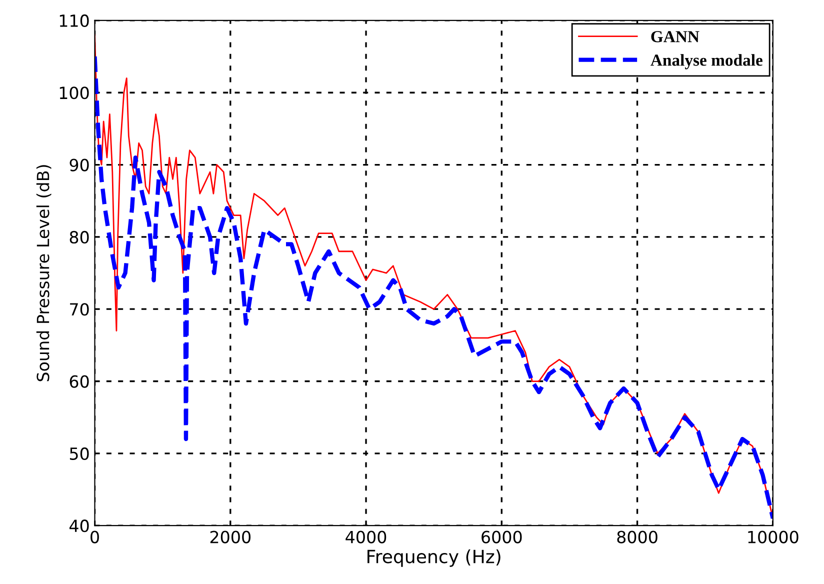 The width and height of the screenshot is (824, 584). I want to click on y-tick-label: 50, so click(79, 453).